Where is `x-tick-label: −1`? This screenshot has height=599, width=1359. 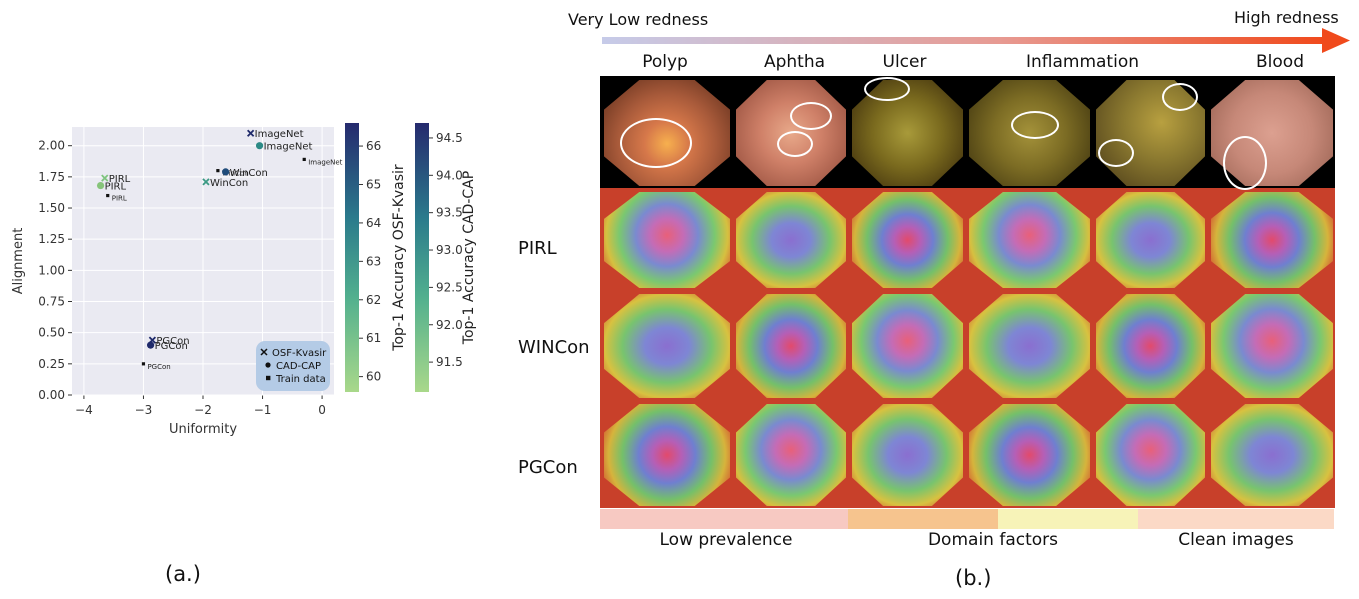 x-tick-label: −1 is located at coordinates (263, 410).